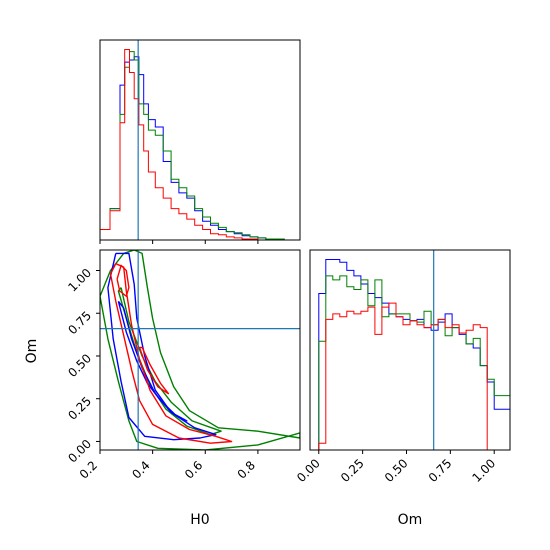  I want to click on om-histogram-bins, so click(410, 355).